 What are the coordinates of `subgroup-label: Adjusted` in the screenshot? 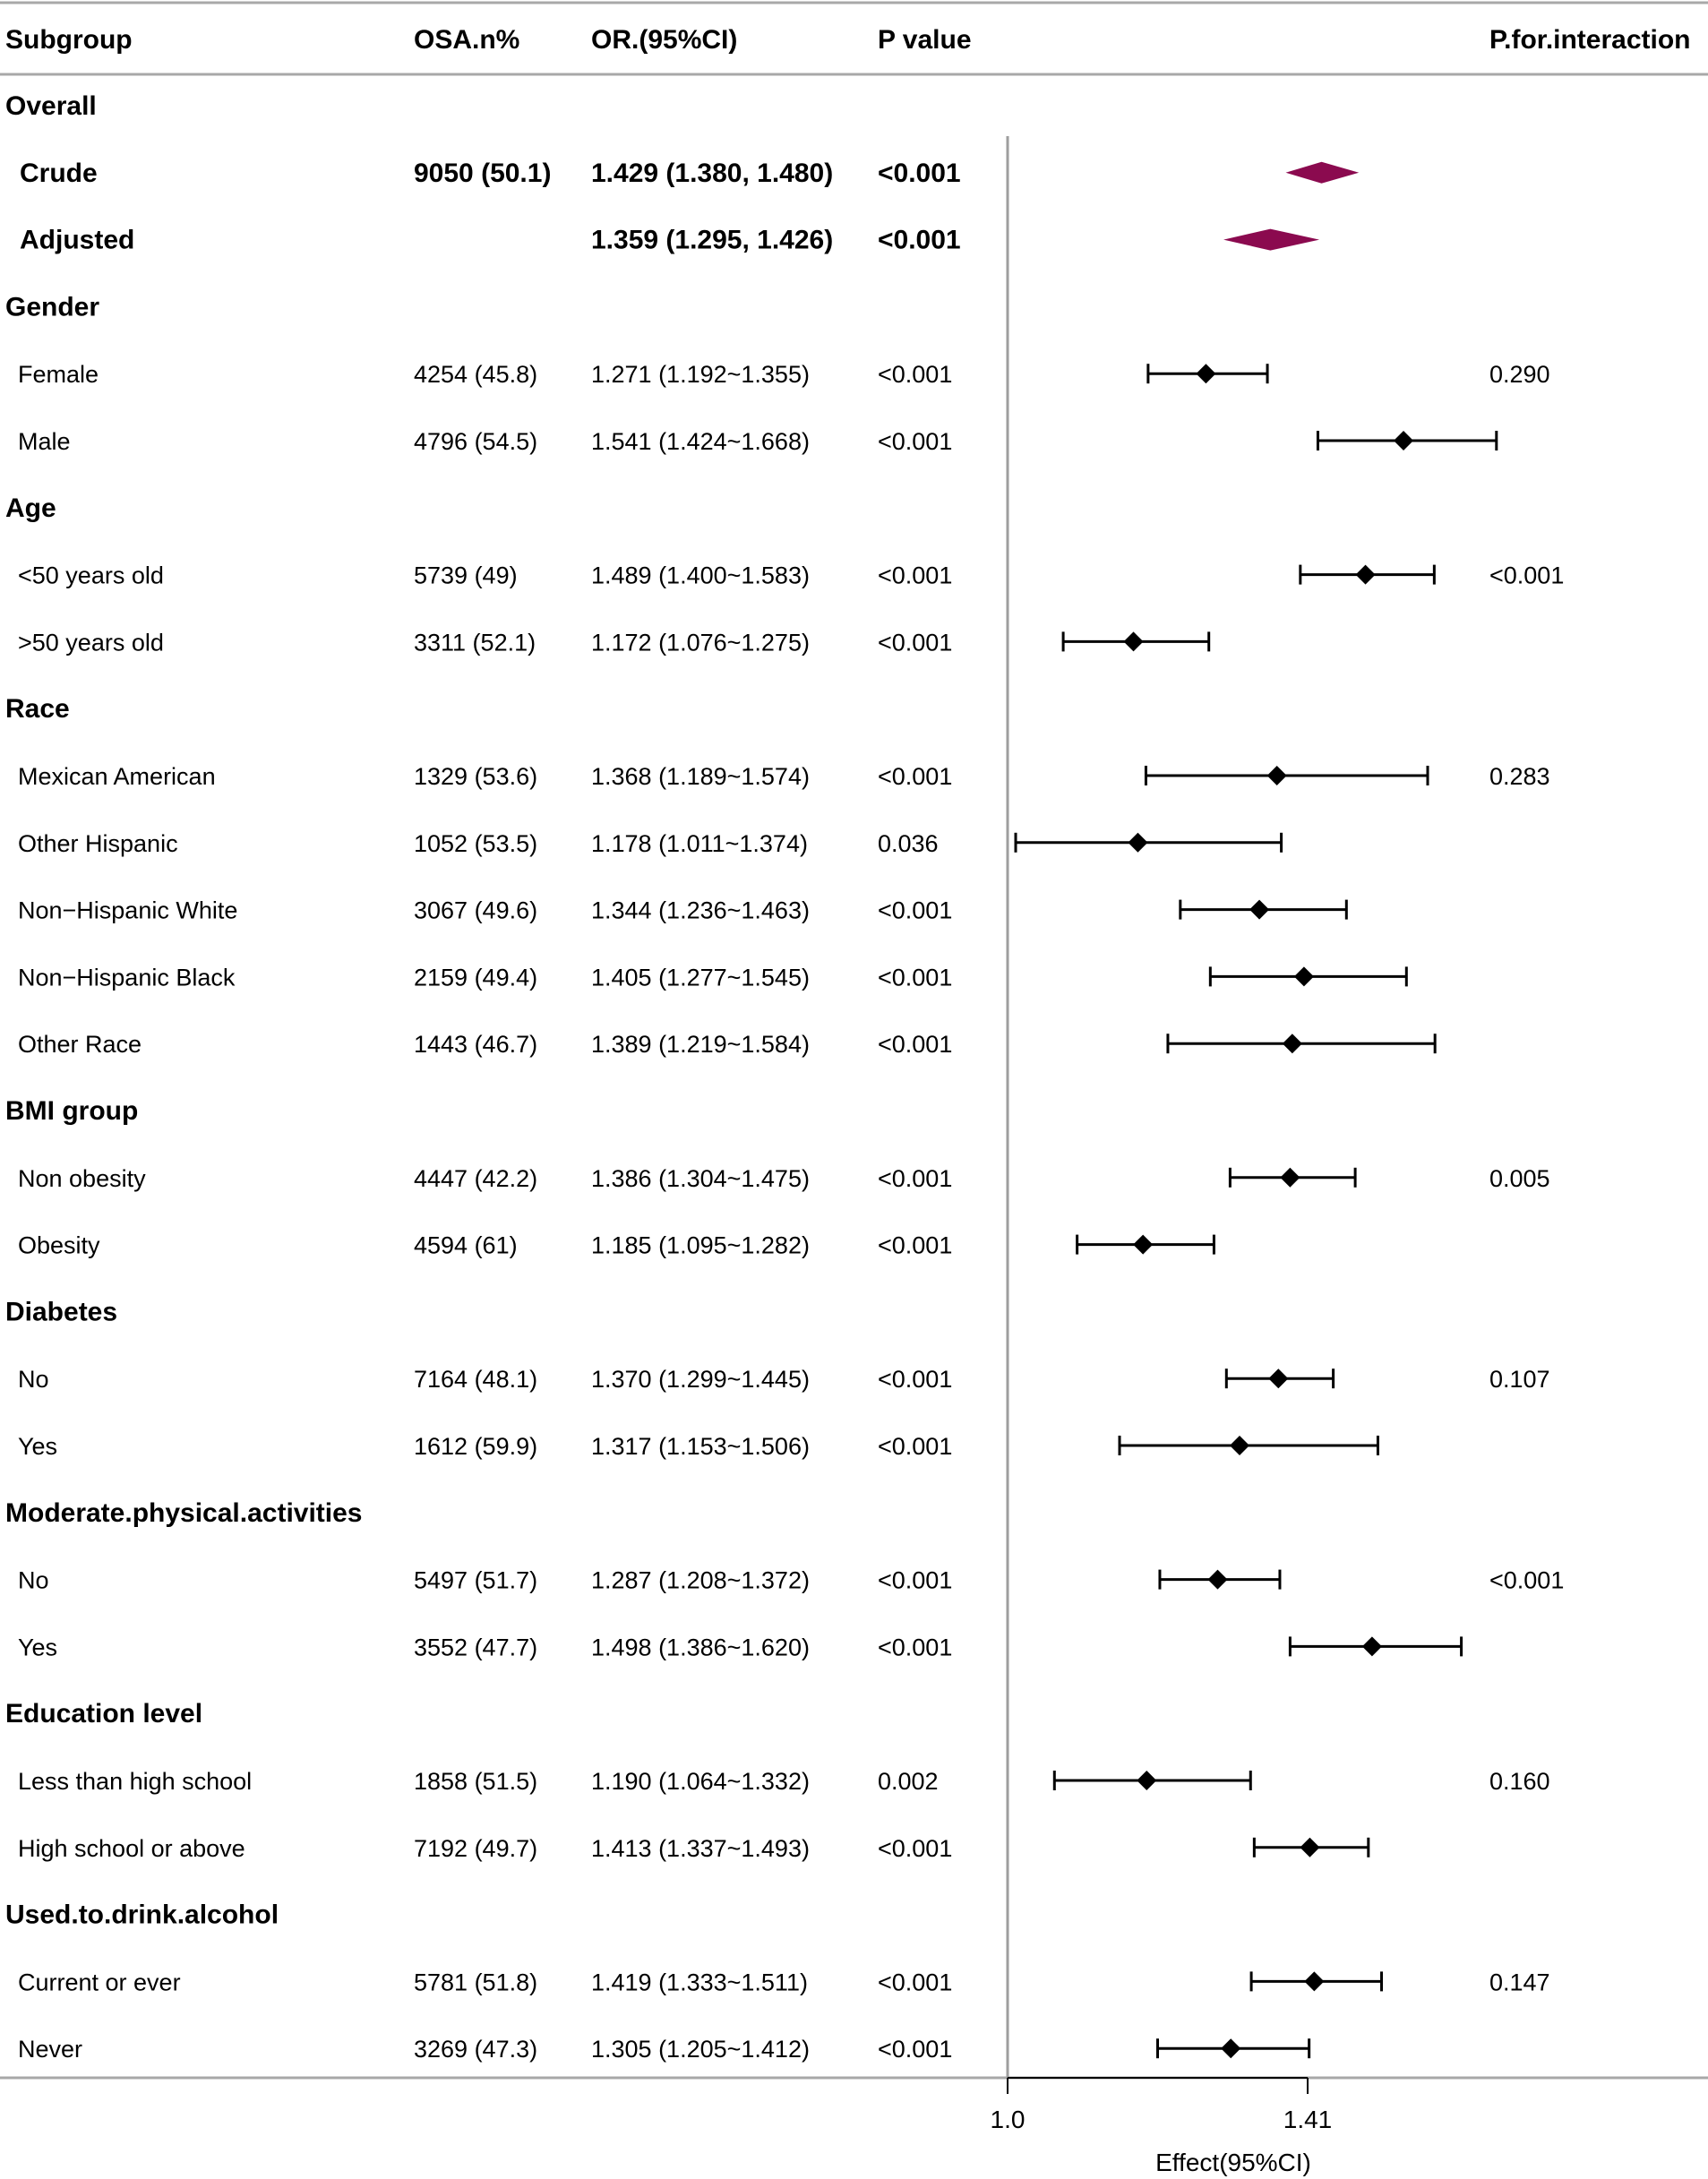 It's located at (77, 240).